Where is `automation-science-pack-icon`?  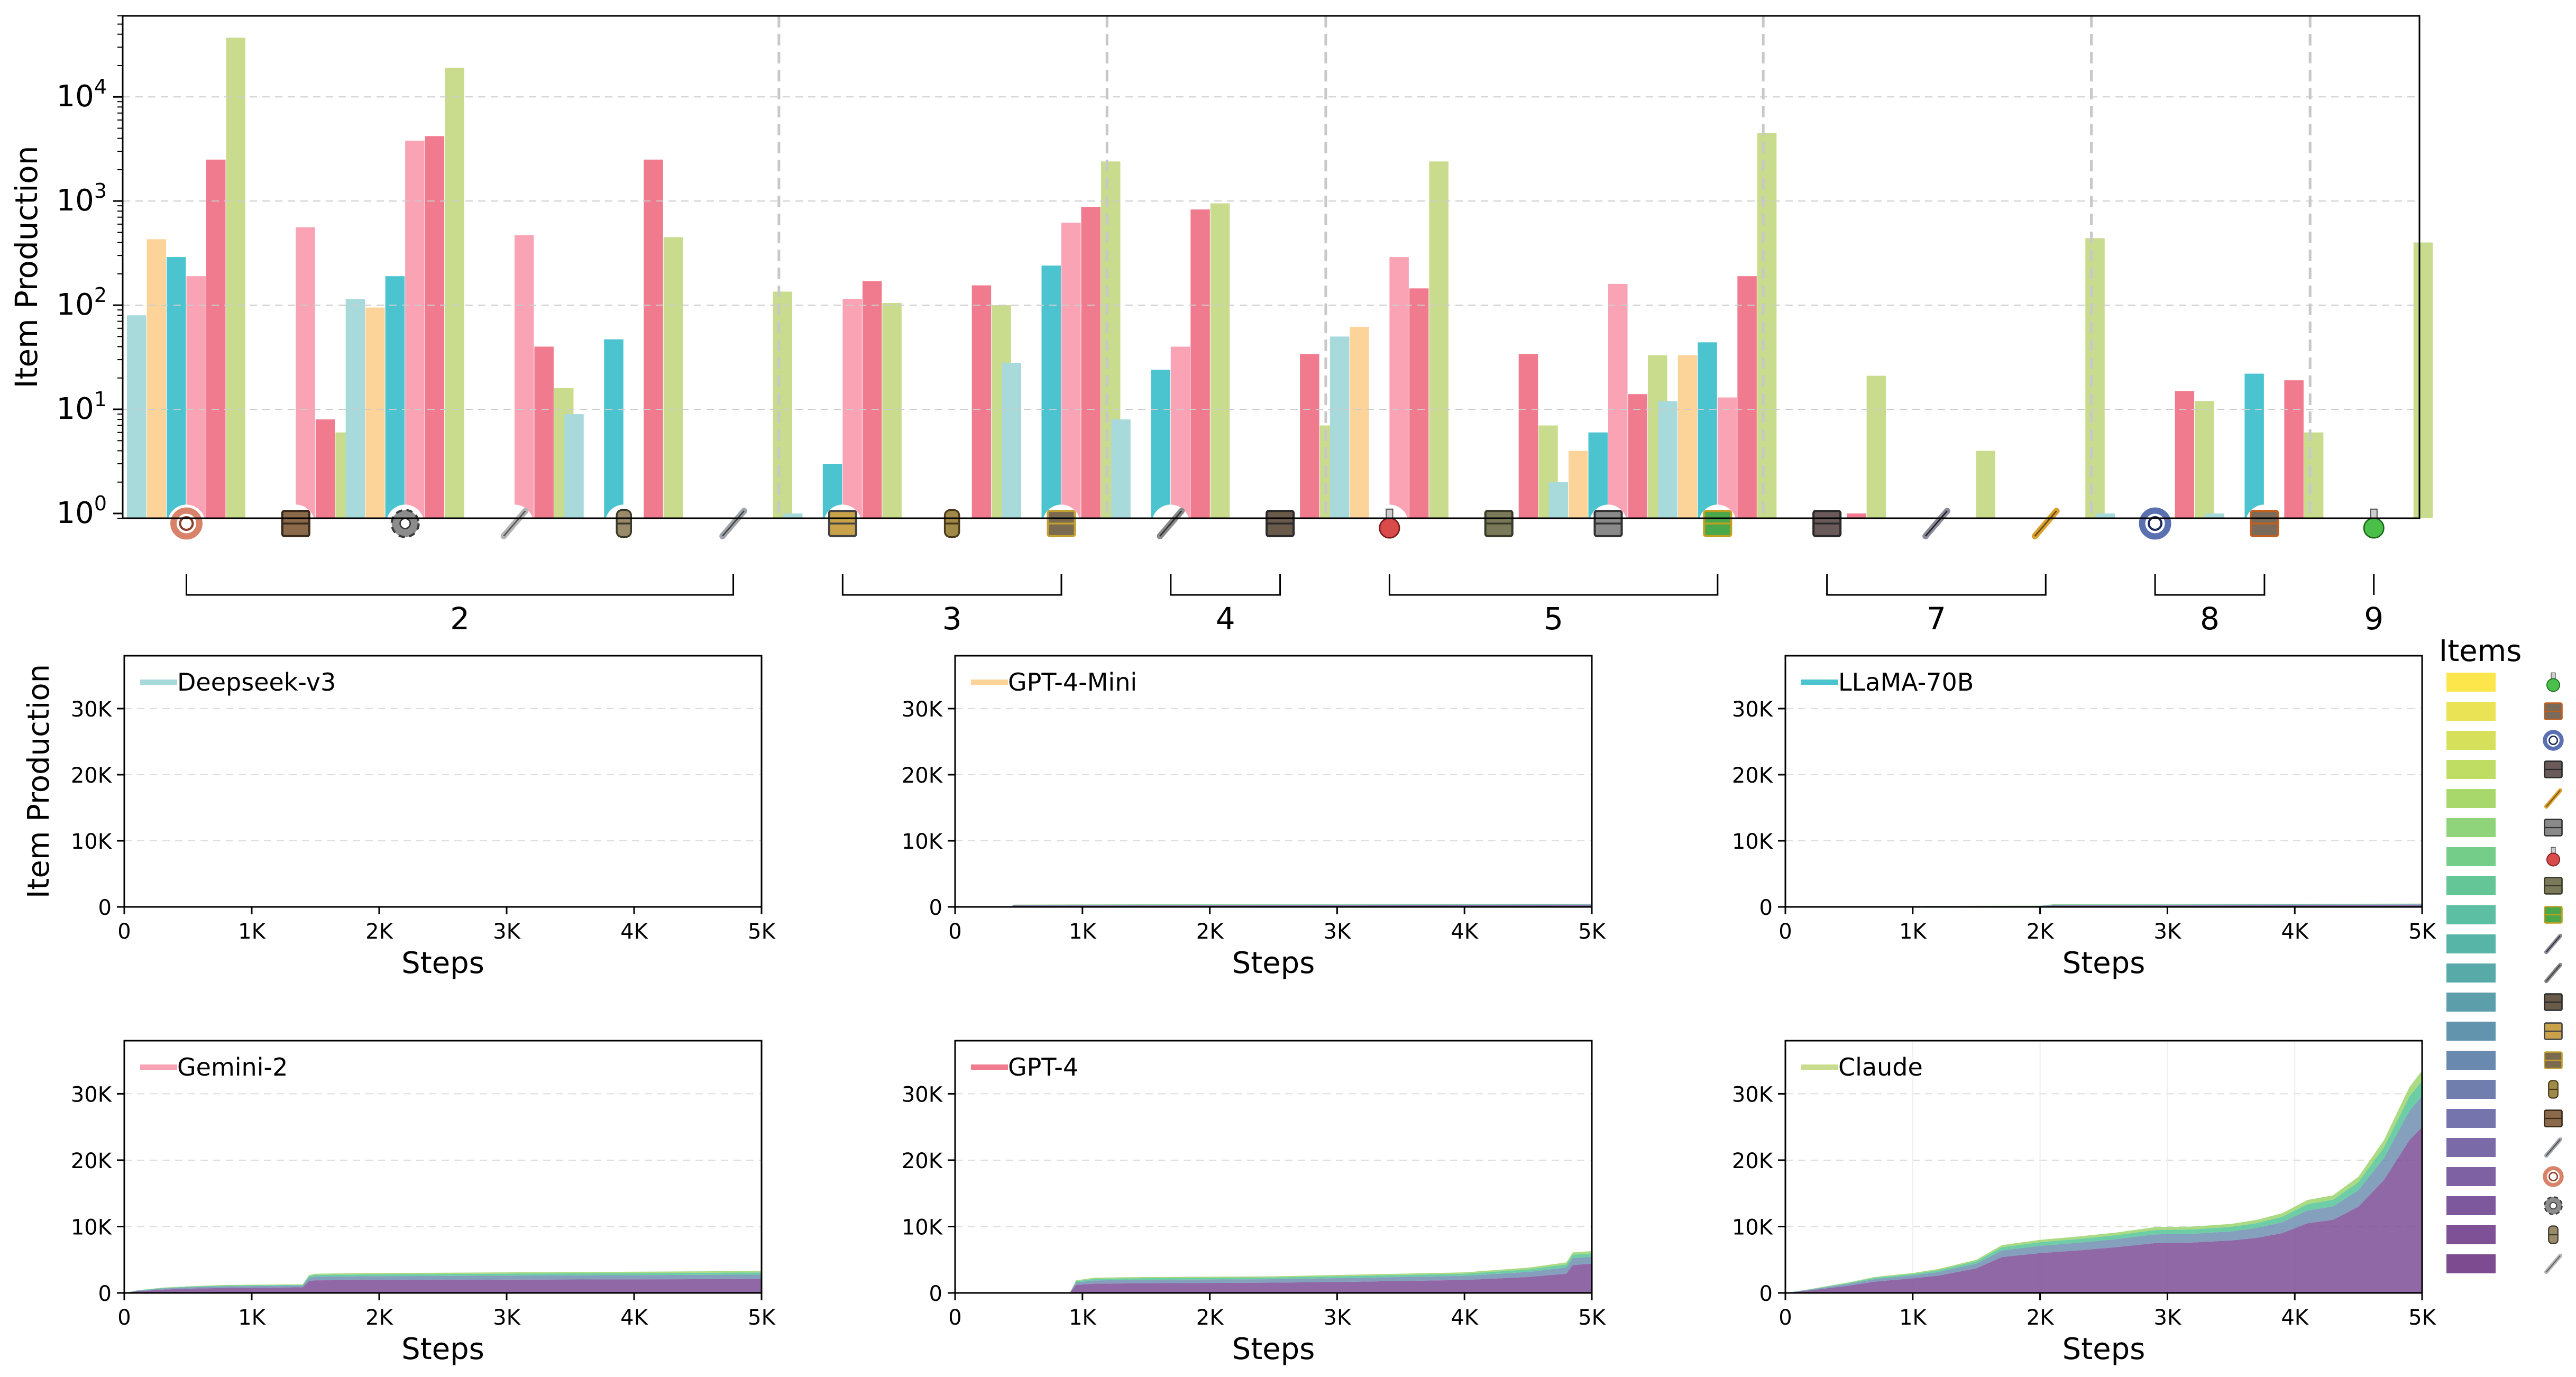 automation-science-pack-icon is located at coordinates (2553, 856).